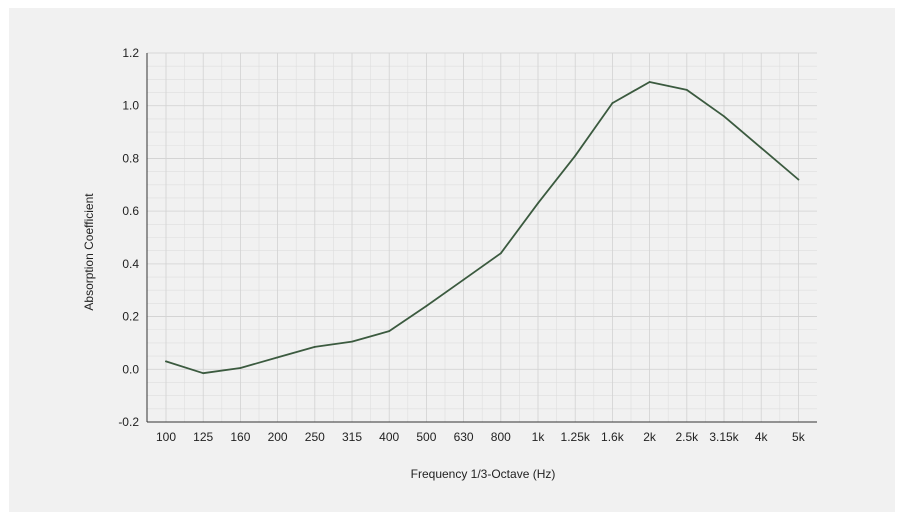 The height and width of the screenshot is (520, 905). What do you see at coordinates (501, 437) in the screenshot?
I see `x-tick-label: 800` at bounding box center [501, 437].